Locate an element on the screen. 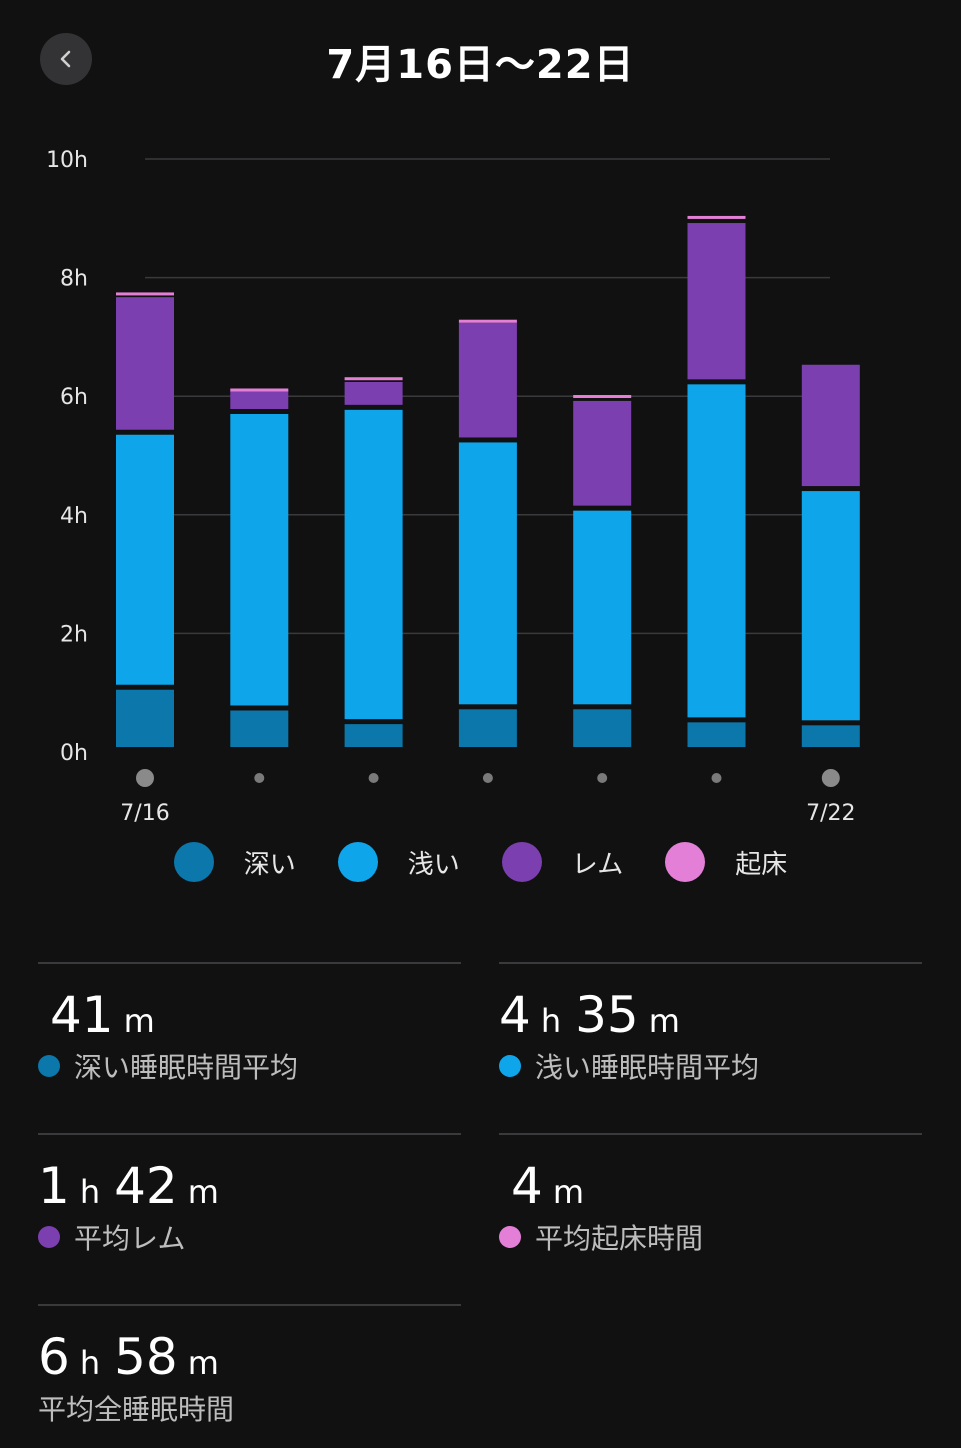  stat-value: 4 h 35 m is located at coordinates (710, 1015).